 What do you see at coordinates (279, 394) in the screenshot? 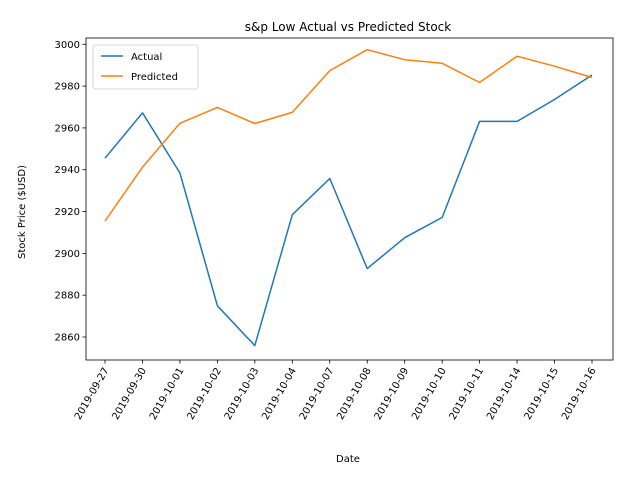
I see `x-tick-label: 2019-10-04` at bounding box center [279, 394].